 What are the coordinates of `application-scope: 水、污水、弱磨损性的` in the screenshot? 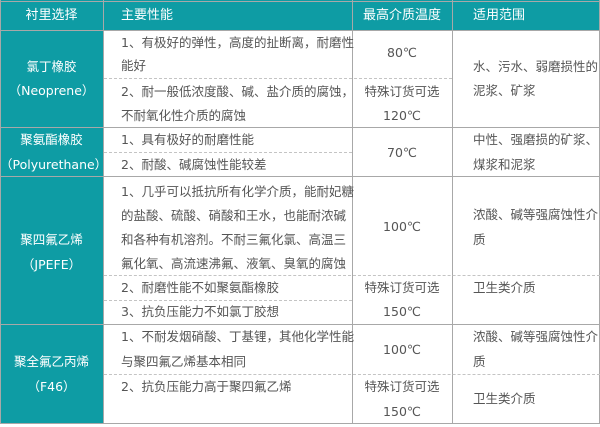 It's located at (536, 66).